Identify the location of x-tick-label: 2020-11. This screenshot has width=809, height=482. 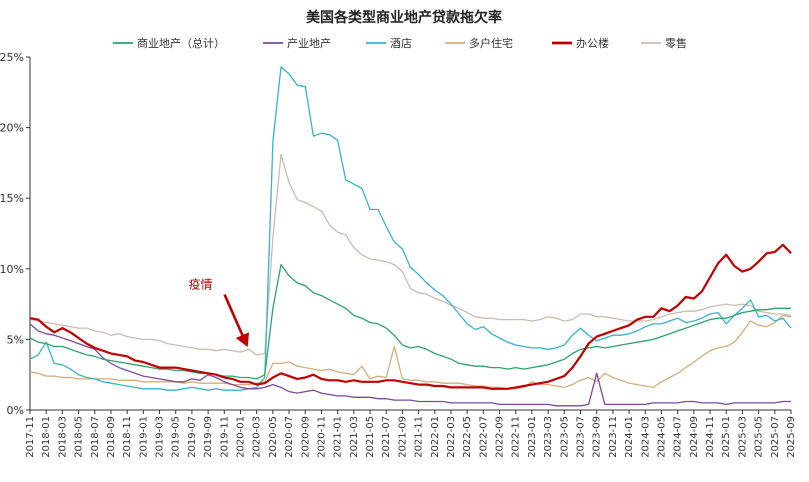
(321, 437).